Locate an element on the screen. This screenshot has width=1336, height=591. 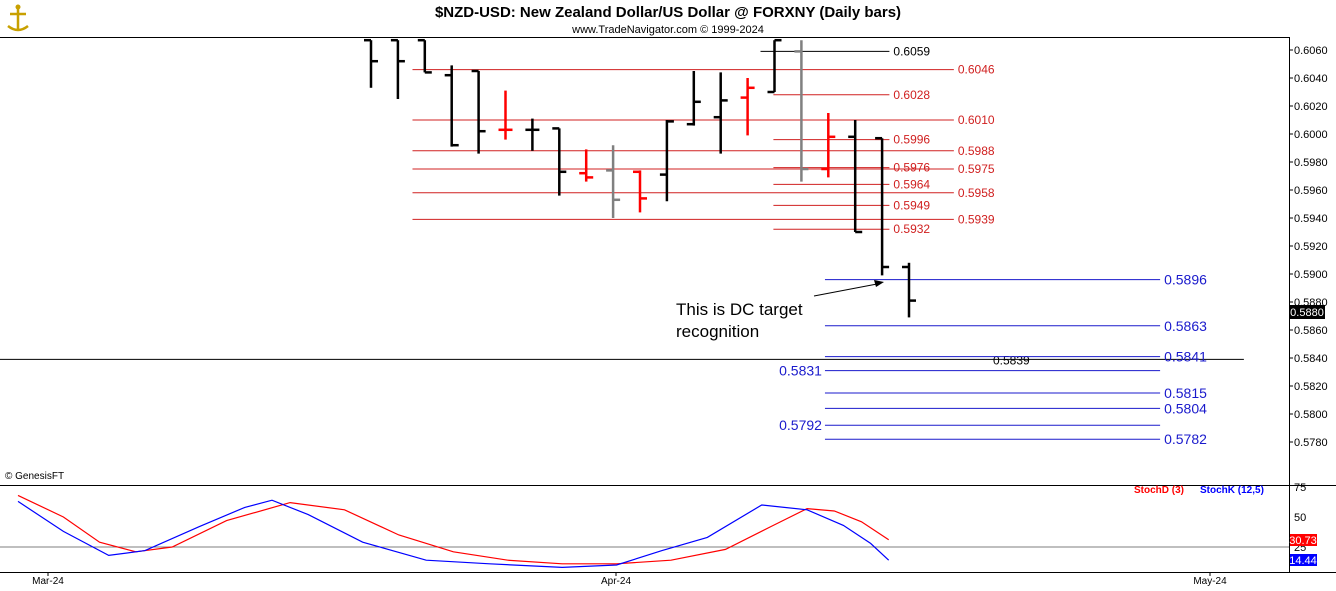
level-label: 0.5782 is located at coordinates (1185, 439).